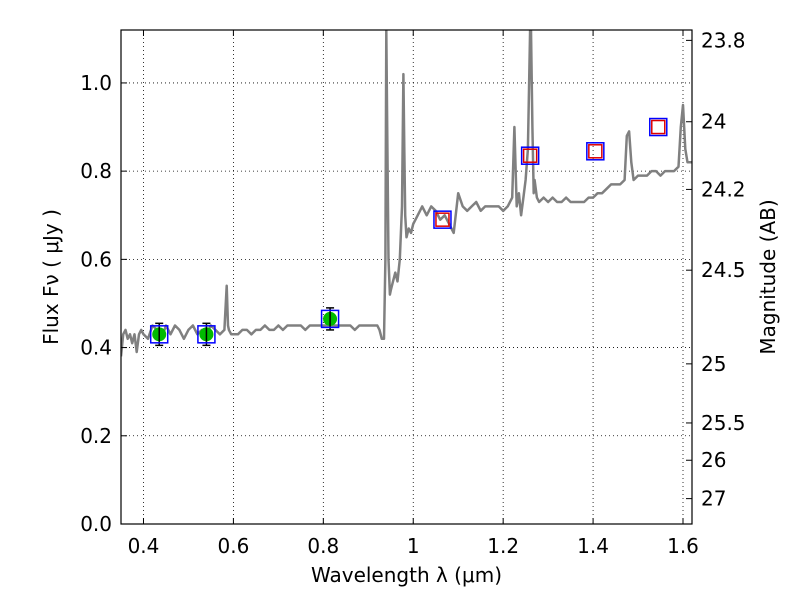 Image resolution: width=800 pixels, height=600 pixels. What do you see at coordinates (503, 546) in the screenshot?
I see `x-tick-label: 1.2` at bounding box center [503, 546].